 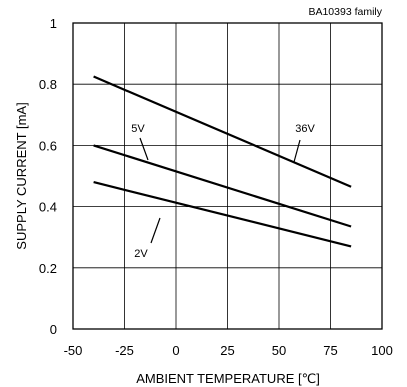 I want to click on x-tick-label: 100, so click(x=382, y=350).